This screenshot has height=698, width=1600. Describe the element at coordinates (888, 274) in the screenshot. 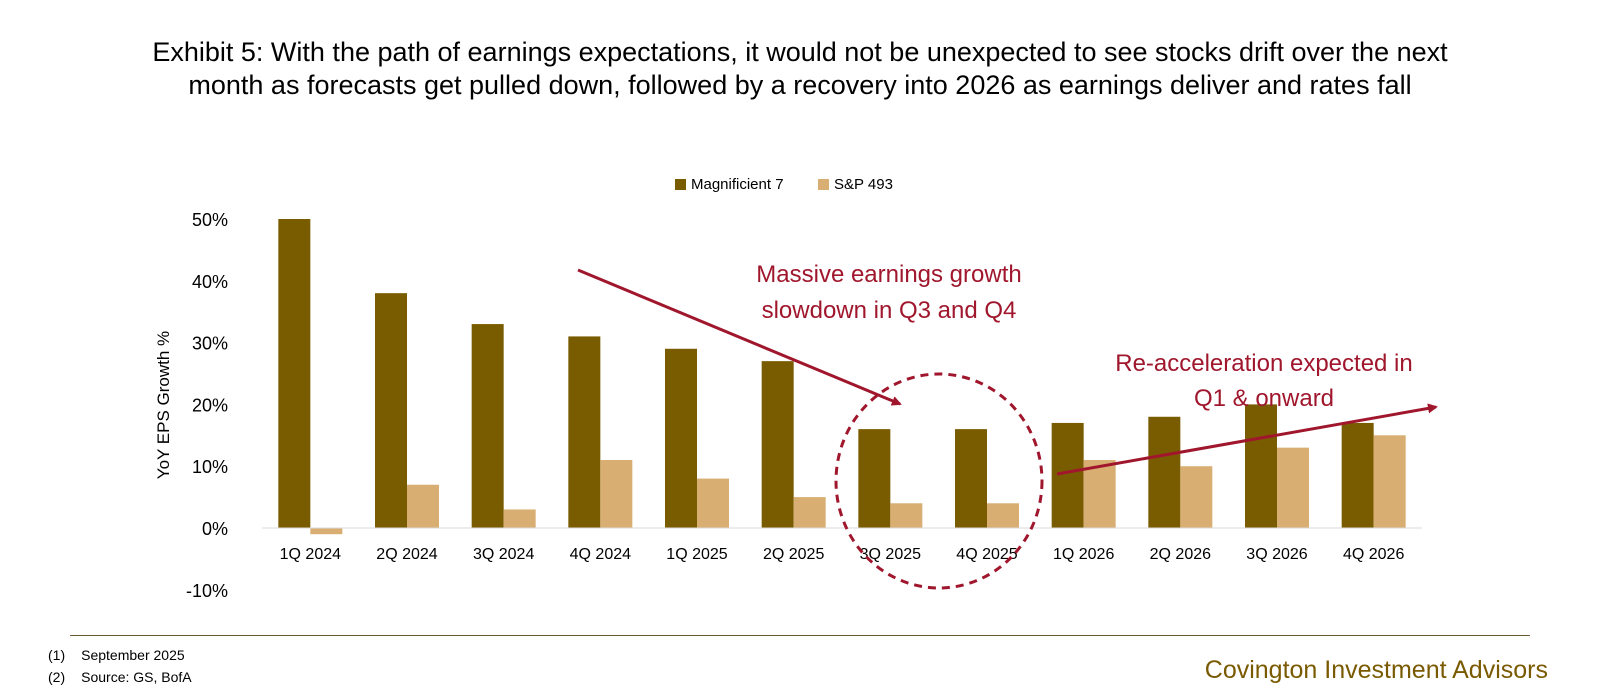

I see `annotation-slowdown-text: Massive earnings growth` at that location.